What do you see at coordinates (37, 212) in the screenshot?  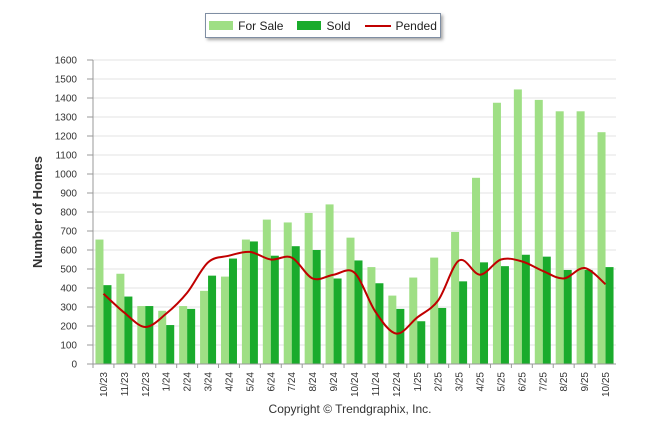 I see `y-axis-label: Number of Homes` at bounding box center [37, 212].